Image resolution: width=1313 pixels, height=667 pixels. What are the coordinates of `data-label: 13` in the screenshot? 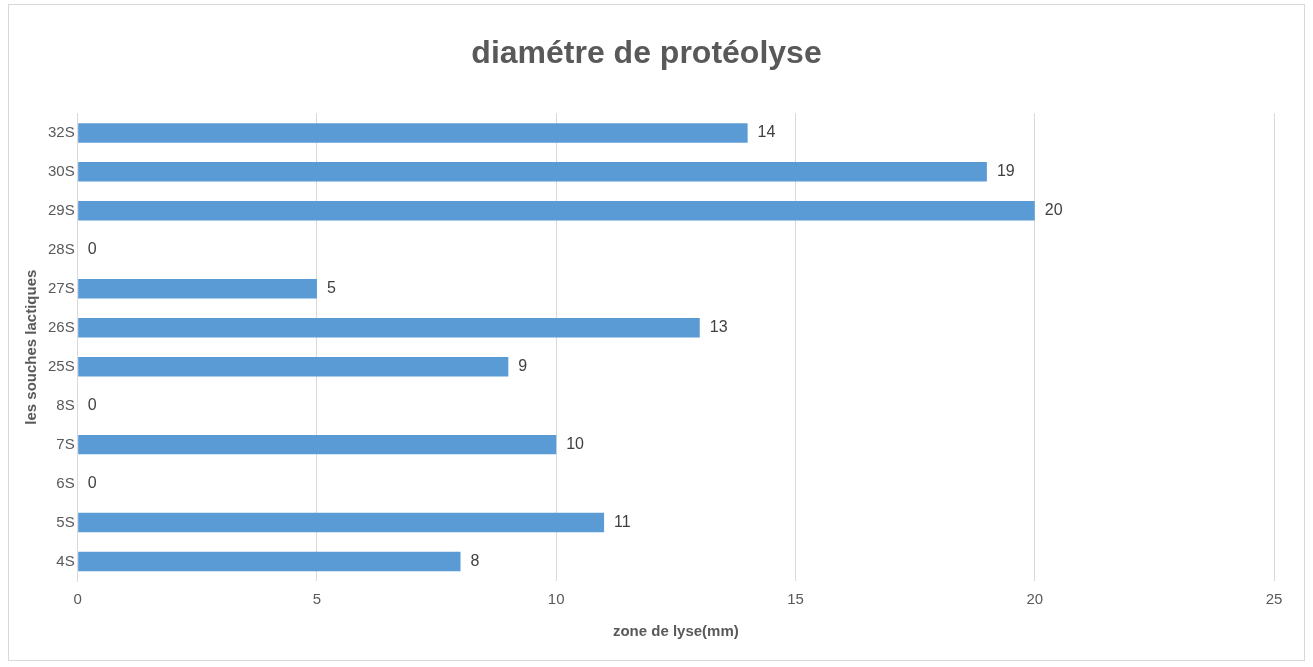 It's located at (718, 327).